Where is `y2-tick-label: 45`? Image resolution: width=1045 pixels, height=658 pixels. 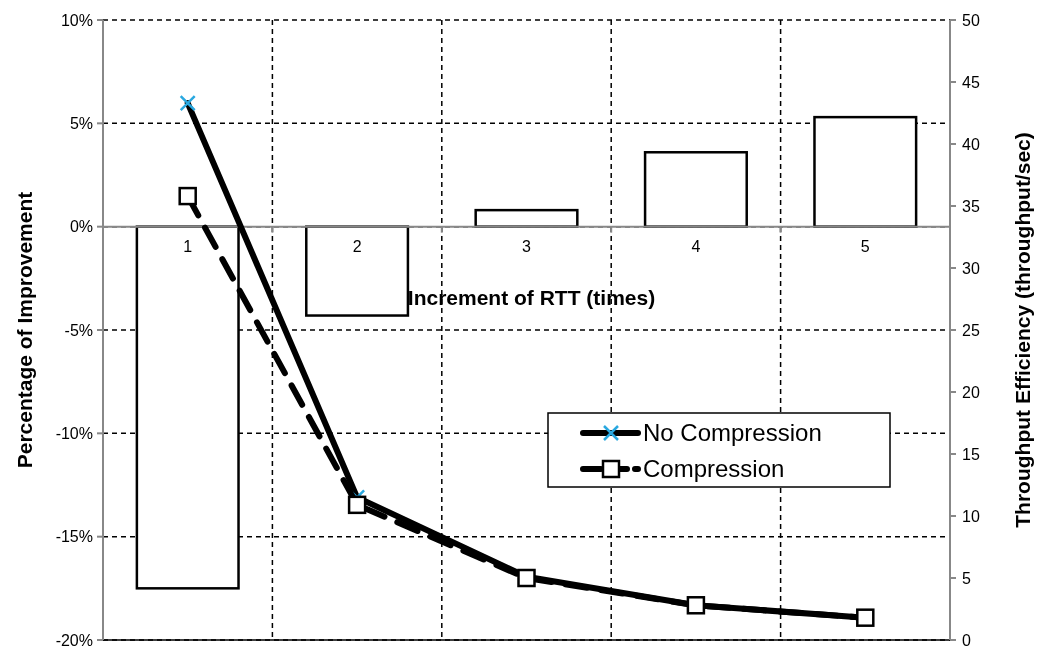
y2-tick-label: 45 is located at coordinates (971, 82).